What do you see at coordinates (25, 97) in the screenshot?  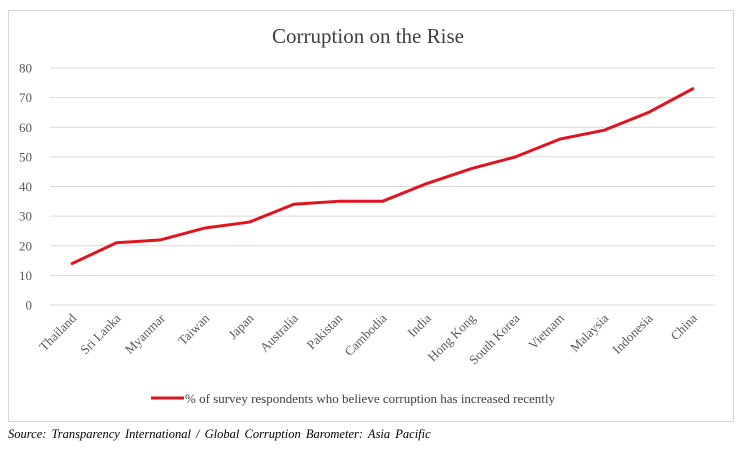 I see `y-tick-label: 70` at bounding box center [25, 97].